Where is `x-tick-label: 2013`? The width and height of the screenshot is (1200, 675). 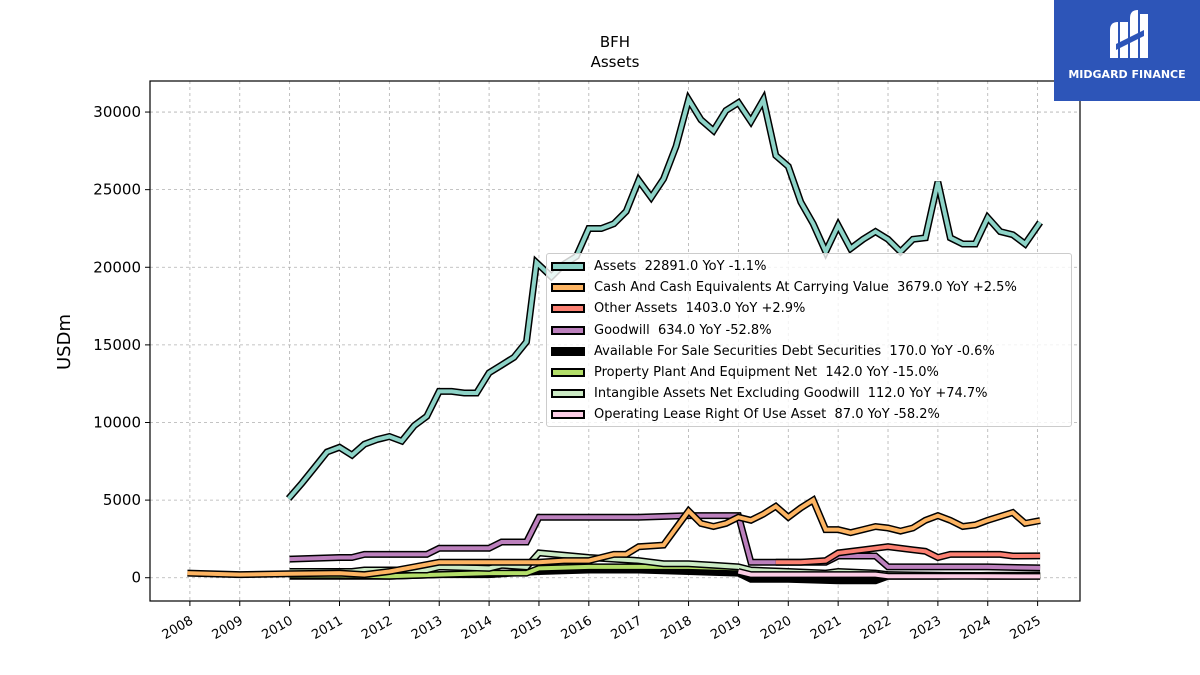
x-tick-label: 2013 is located at coordinates (427, 628).